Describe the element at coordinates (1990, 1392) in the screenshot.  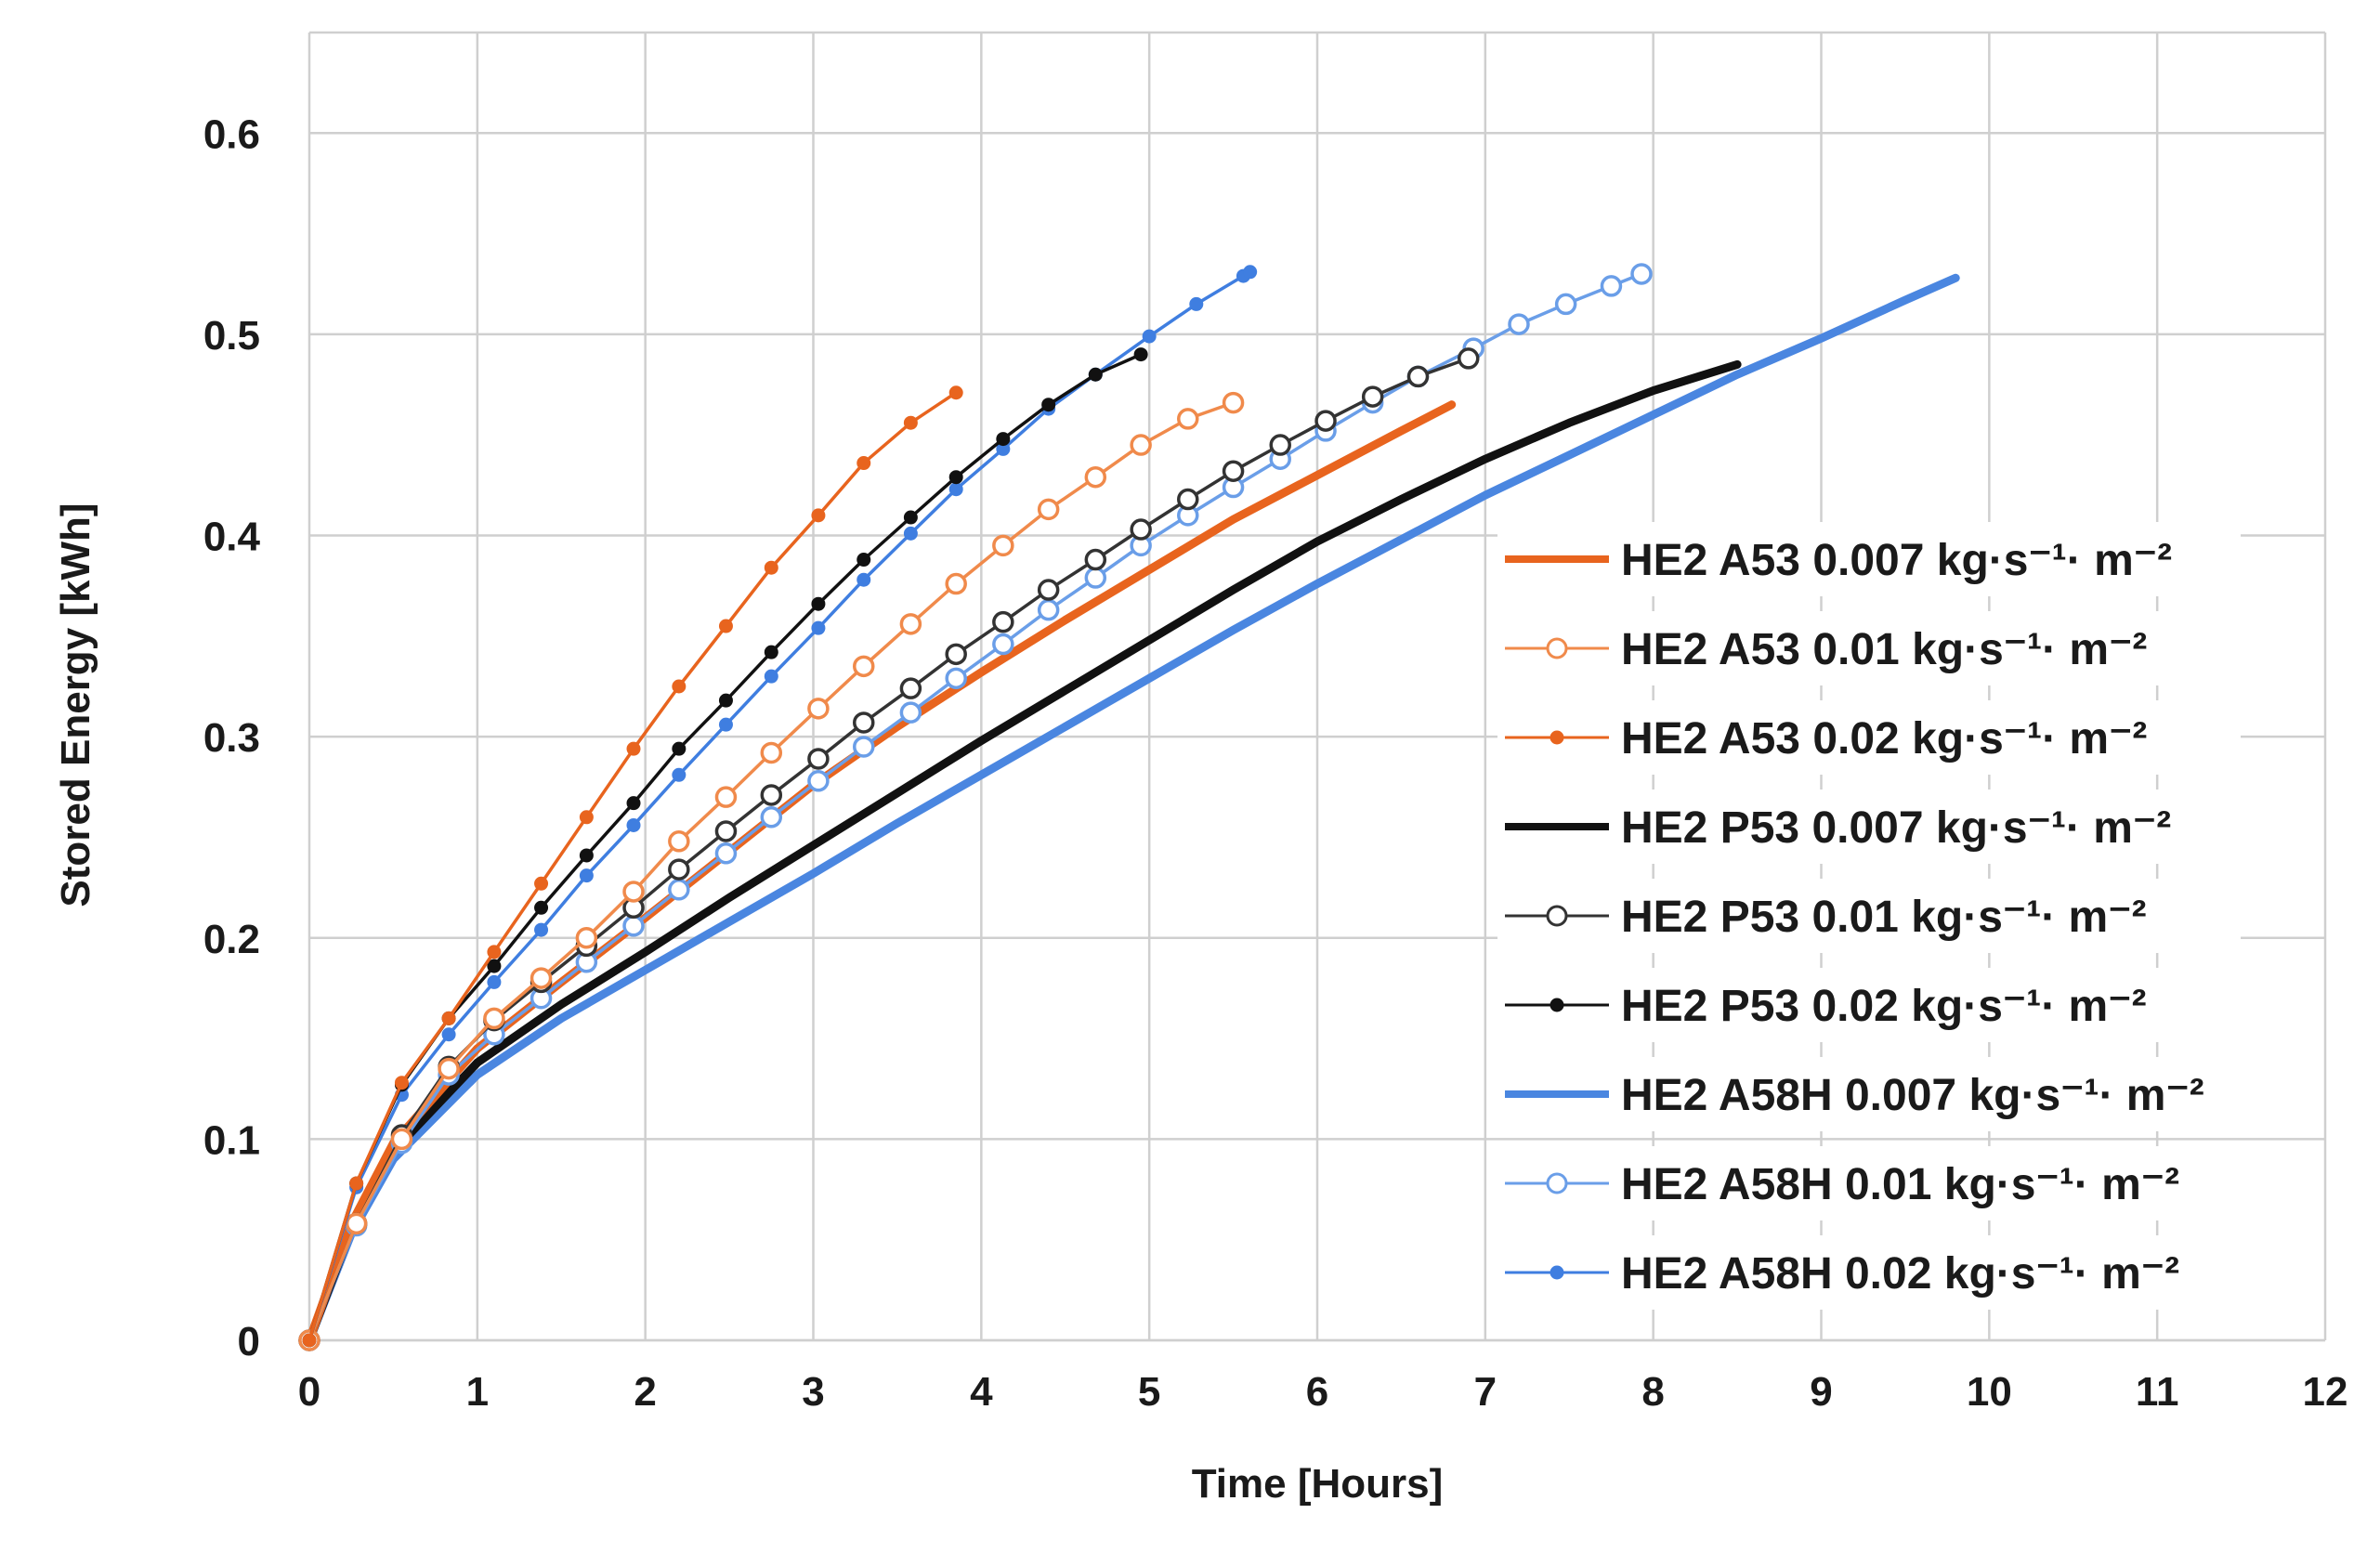
I see `x-tick-label: 10` at that location.